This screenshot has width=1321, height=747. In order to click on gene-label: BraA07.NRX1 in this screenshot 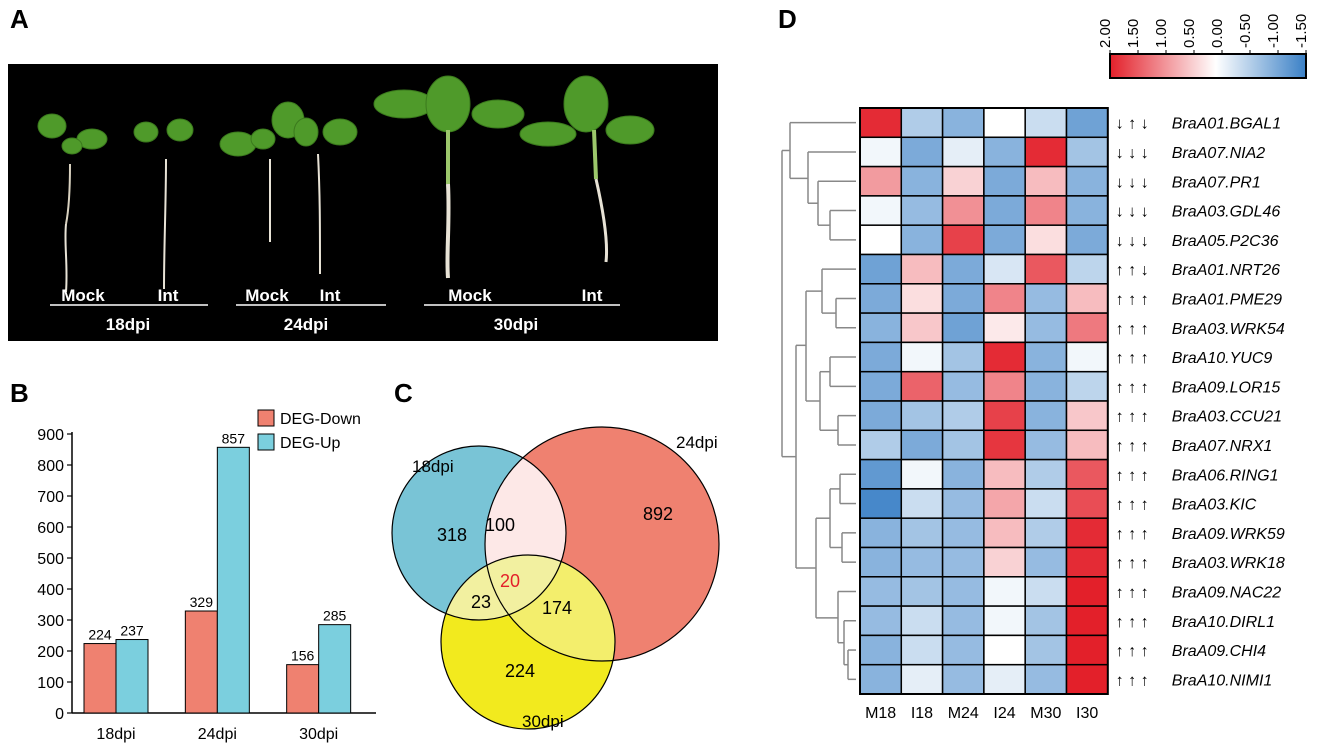, I will do `click(1222, 446)`.